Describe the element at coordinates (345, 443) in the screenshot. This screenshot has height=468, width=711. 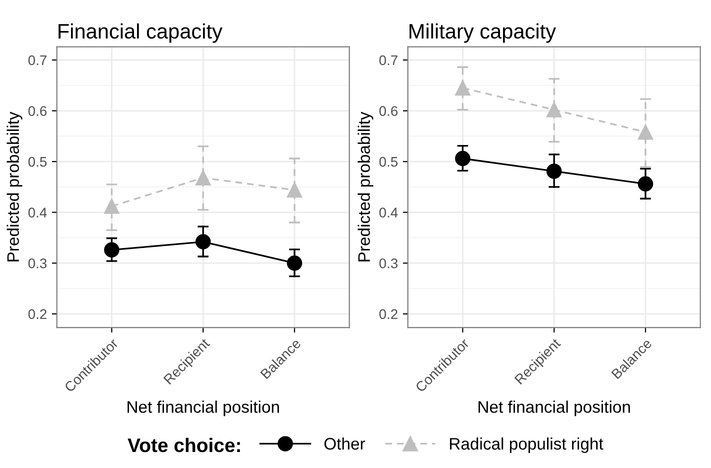
I see `legend-label: Other` at that location.